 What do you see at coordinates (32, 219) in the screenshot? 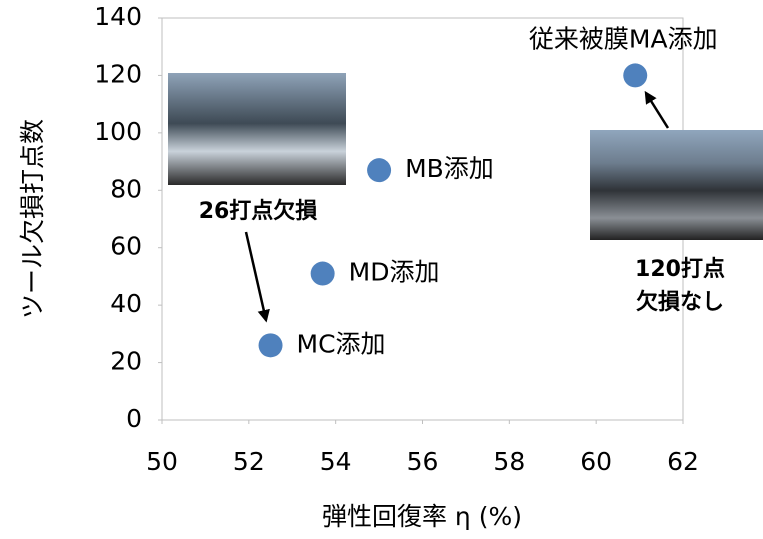
I see `y-axis-title: ツール欠損打点数` at bounding box center [32, 219].